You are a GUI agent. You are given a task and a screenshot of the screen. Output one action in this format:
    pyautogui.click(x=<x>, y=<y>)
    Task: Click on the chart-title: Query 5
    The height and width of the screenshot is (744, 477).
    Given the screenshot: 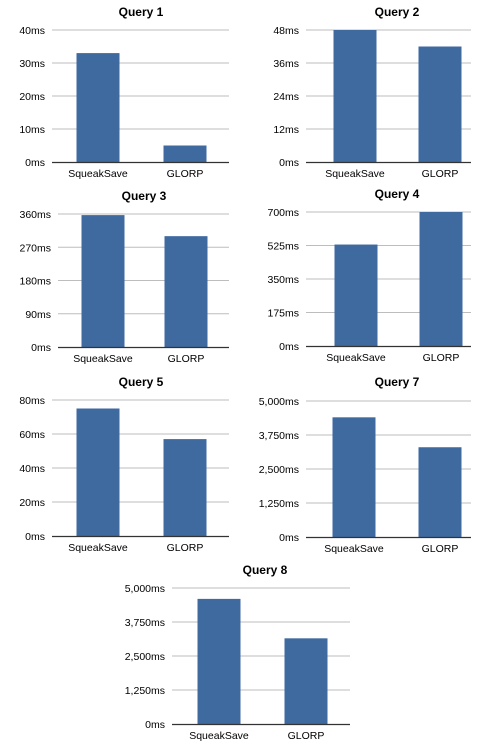 What is the action you would take?
    pyautogui.click(x=141, y=382)
    